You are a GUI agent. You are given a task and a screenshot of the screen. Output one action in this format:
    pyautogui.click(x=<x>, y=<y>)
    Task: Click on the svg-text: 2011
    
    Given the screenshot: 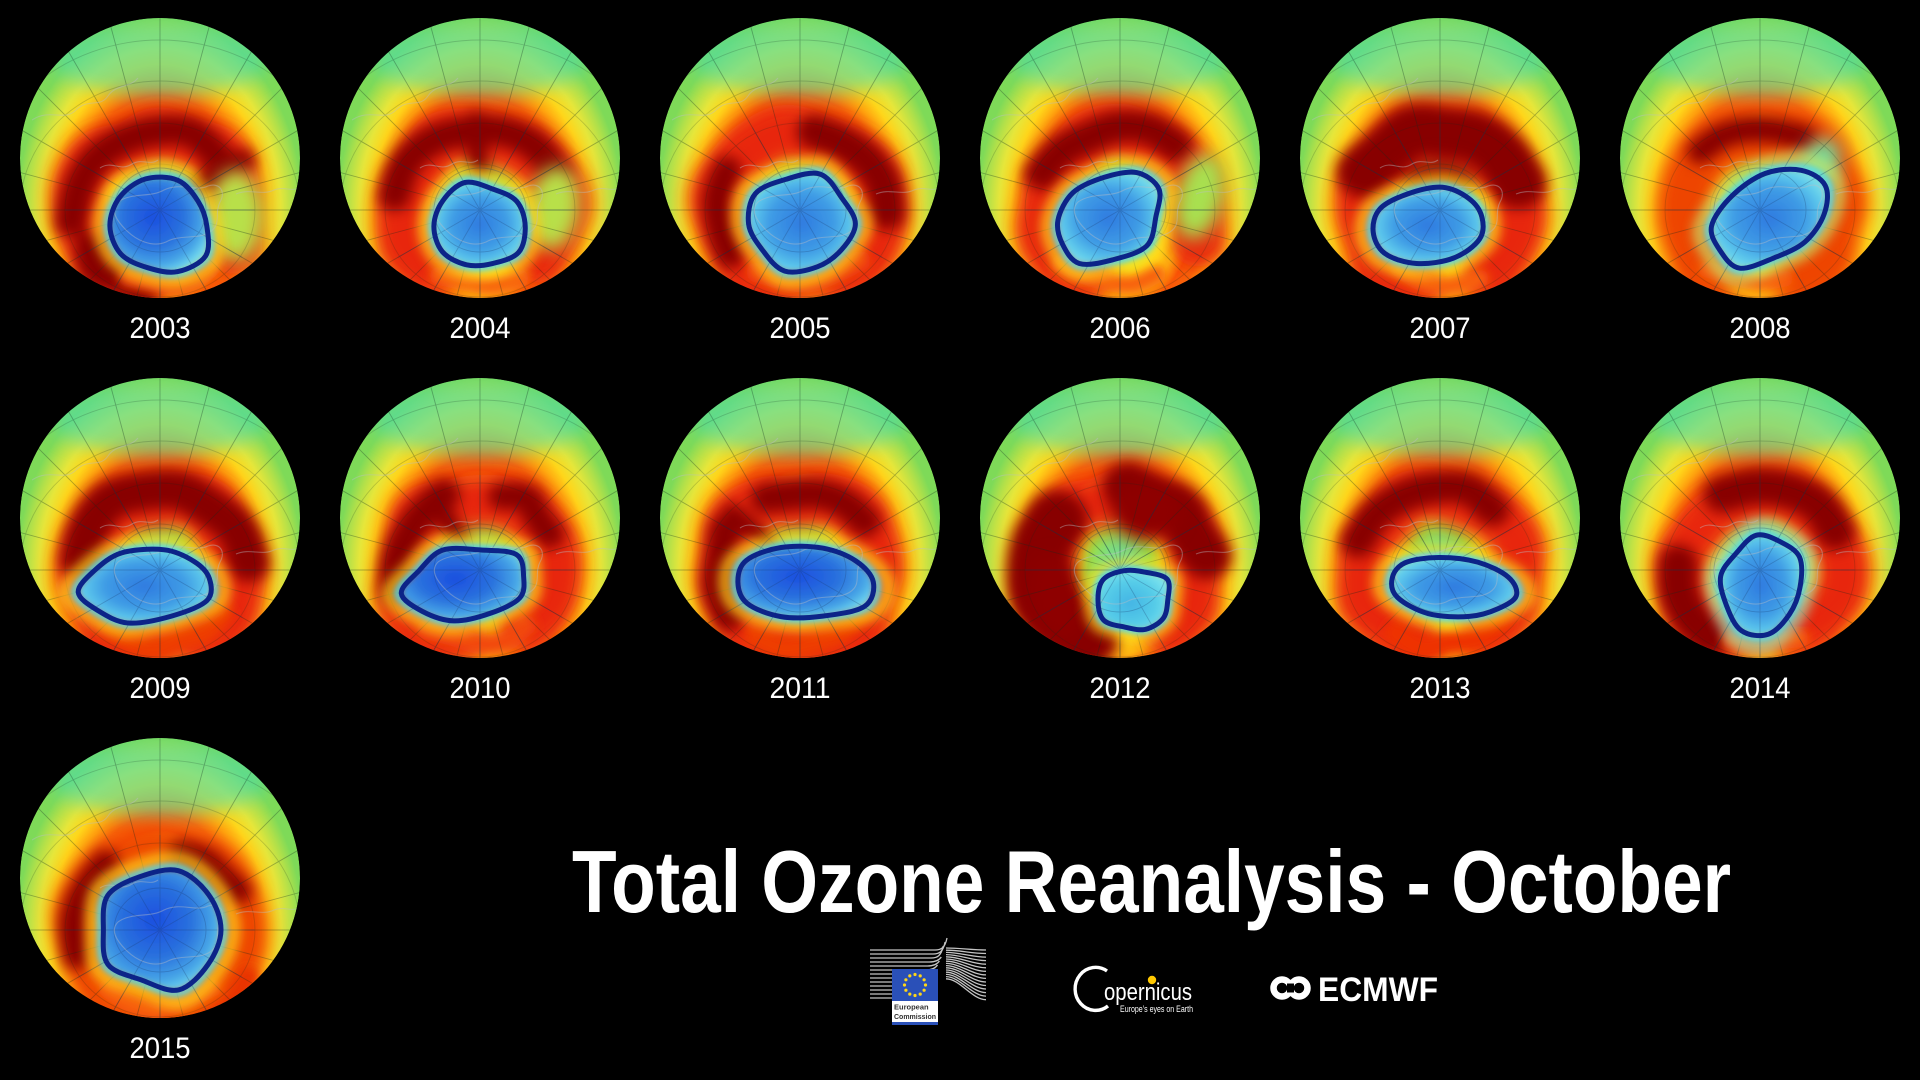 What is the action you would take?
    pyautogui.click(x=800, y=688)
    